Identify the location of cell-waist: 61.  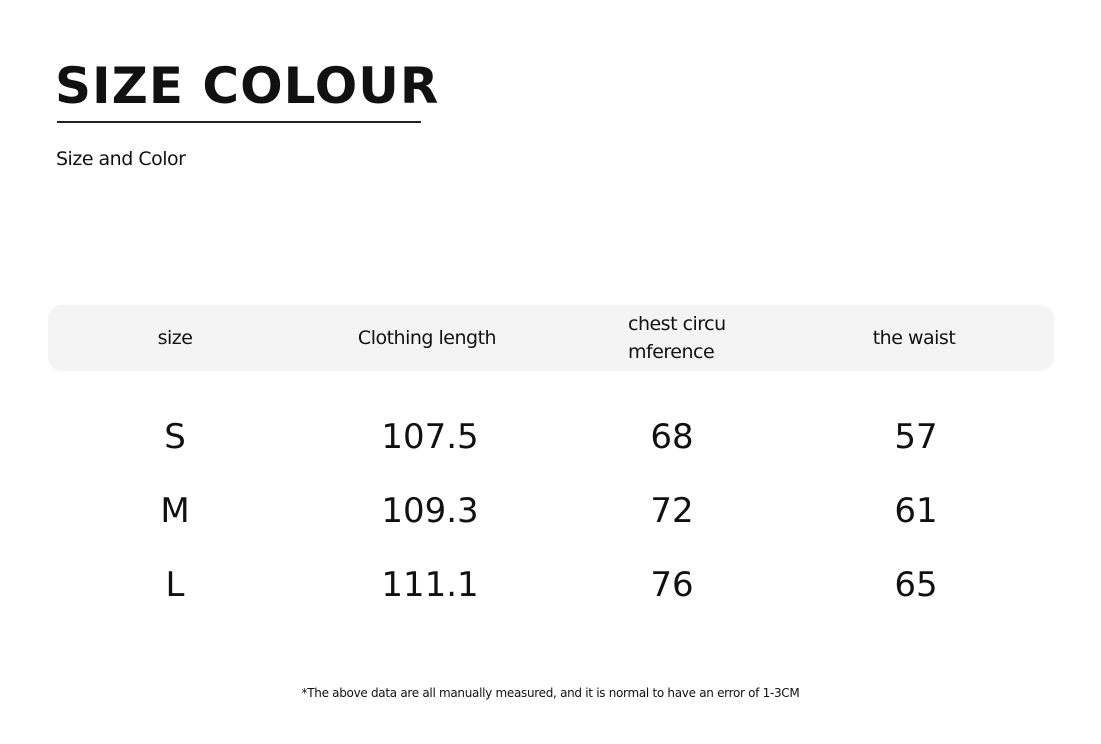
(916, 511).